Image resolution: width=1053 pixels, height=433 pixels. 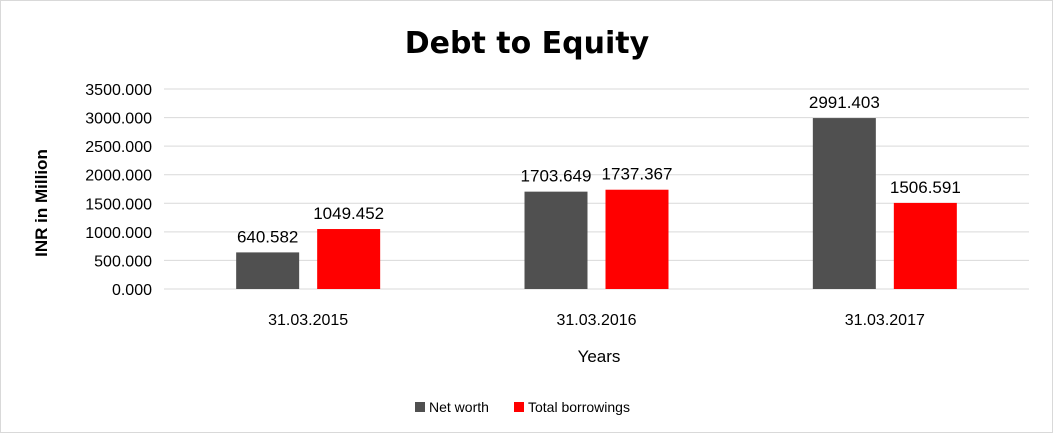 What do you see at coordinates (885, 320) in the screenshot?
I see `x-tick-label: 31.03.2017` at bounding box center [885, 320].